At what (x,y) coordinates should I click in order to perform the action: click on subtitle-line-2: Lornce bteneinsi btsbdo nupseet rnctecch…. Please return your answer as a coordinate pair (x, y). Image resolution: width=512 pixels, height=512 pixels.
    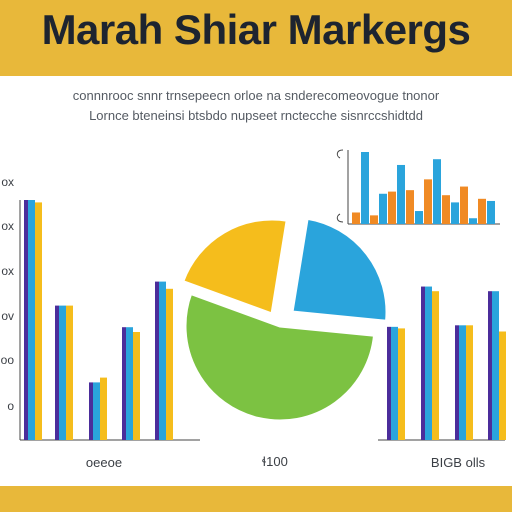
    Looking at the image, I should click on (256, 115).